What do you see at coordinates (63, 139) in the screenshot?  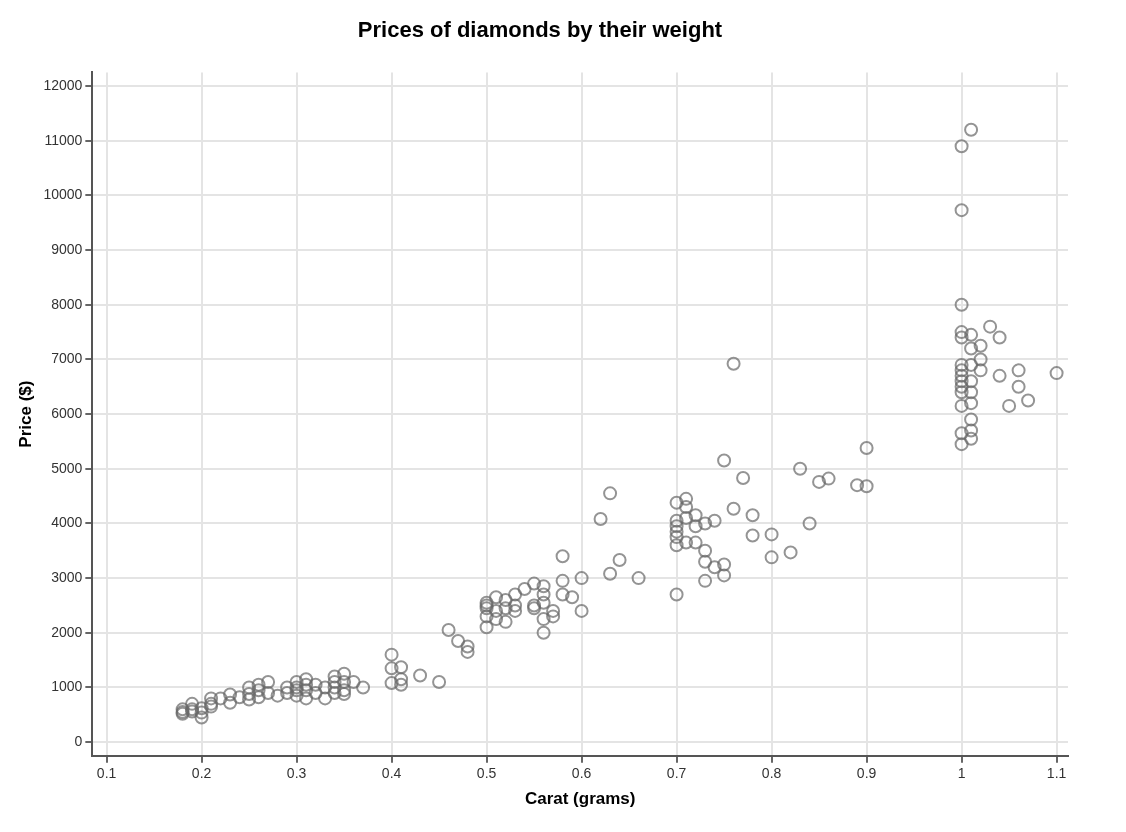 I see `y-tick-label: 11000` at bounding box center [63, 139].